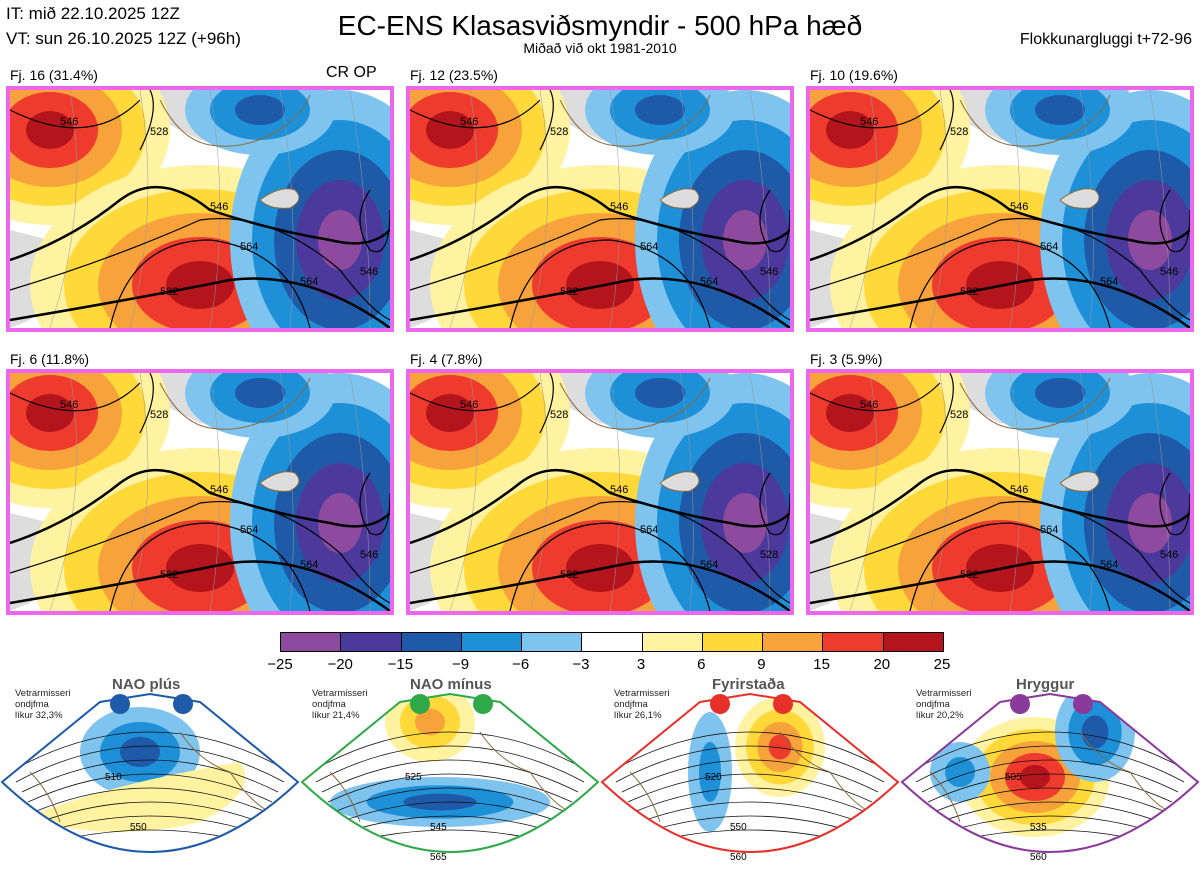 This screenshot has height=871, width=1200. What do you see at coordinates (42, 704) in the screenshot?
I see `regime-1-info: Vetrarmisseri ondjfma líkur 32,3%` at bounding box center [42, 704].